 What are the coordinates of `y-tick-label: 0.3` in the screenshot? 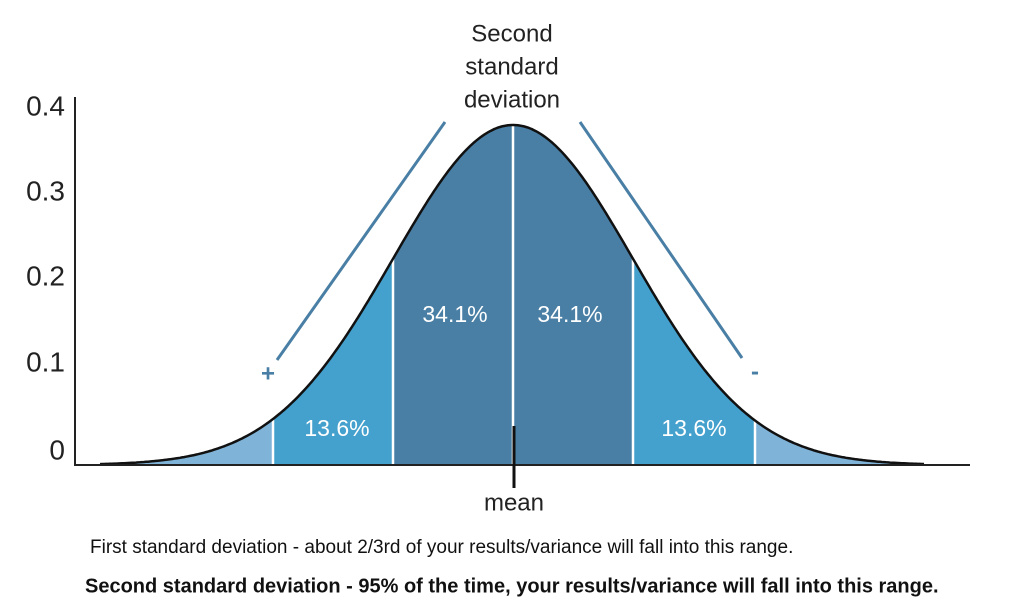 It's located at (45, 190).